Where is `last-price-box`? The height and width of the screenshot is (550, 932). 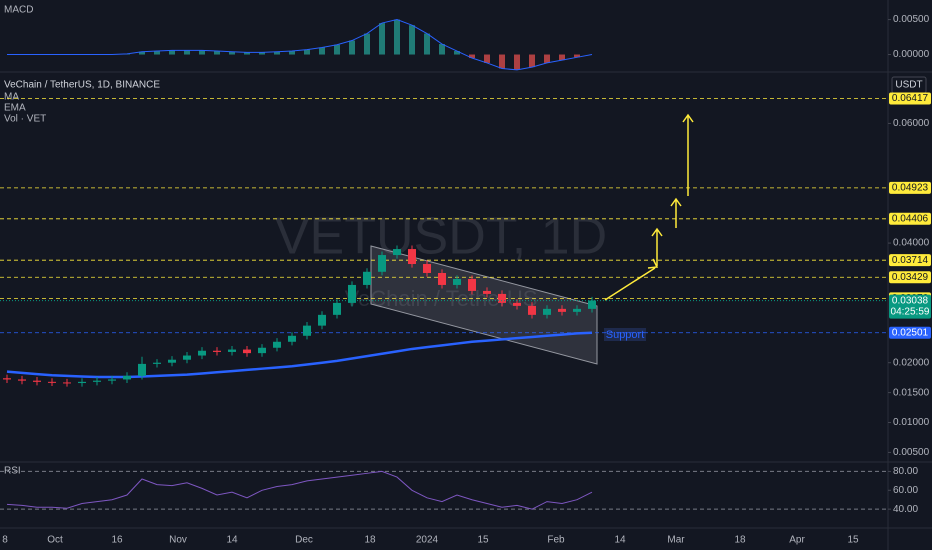 last-price-box is located at coordinates (910, 306).